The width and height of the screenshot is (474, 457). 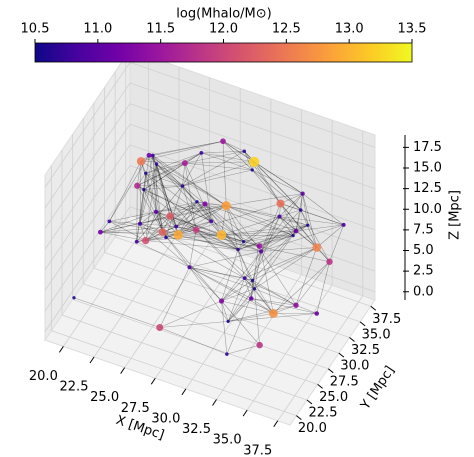 I want to click on y-tick-label: 22.5, so click(x=323, y=413).